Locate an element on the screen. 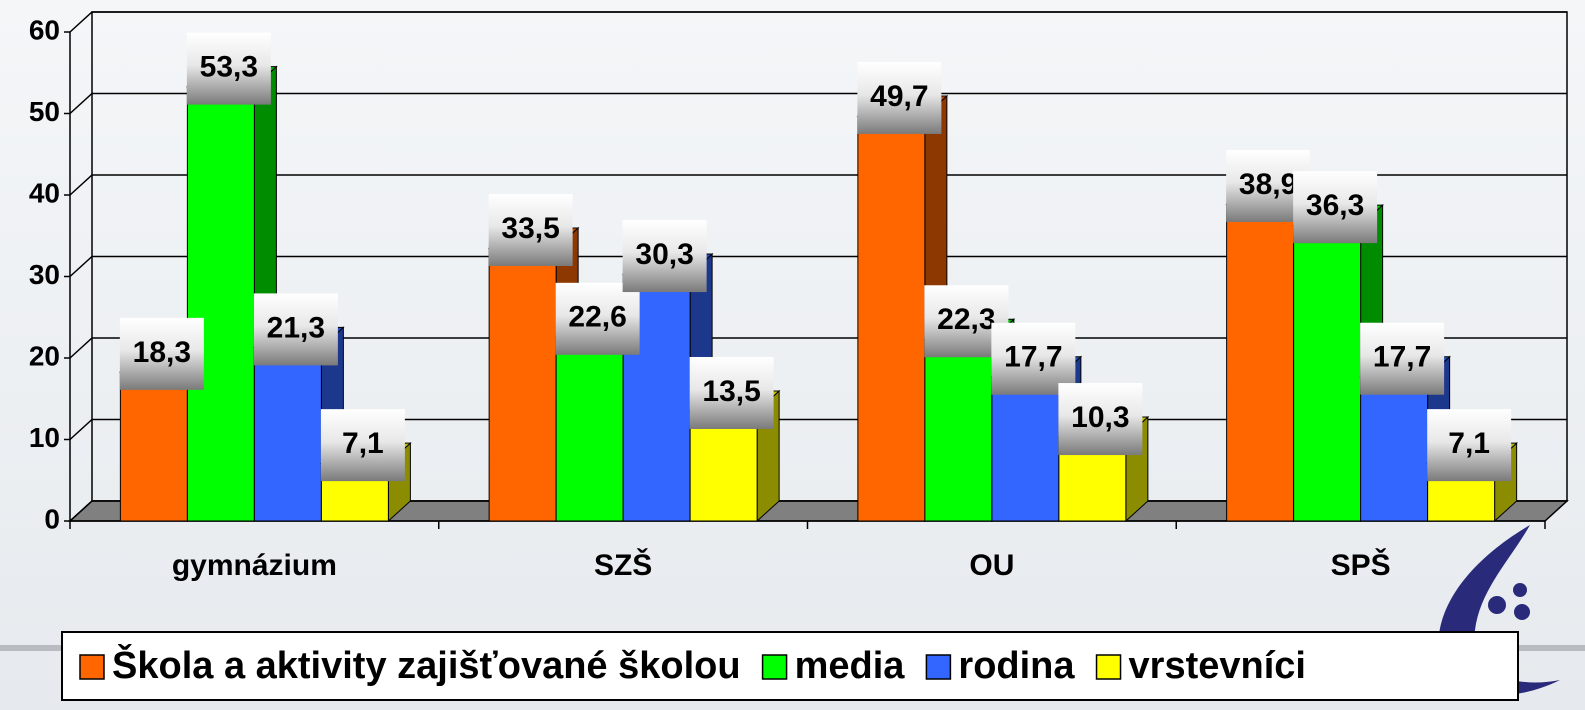 The image size is (1585, 710). y-tick-label: 30 is located at coordinates (44, 274).